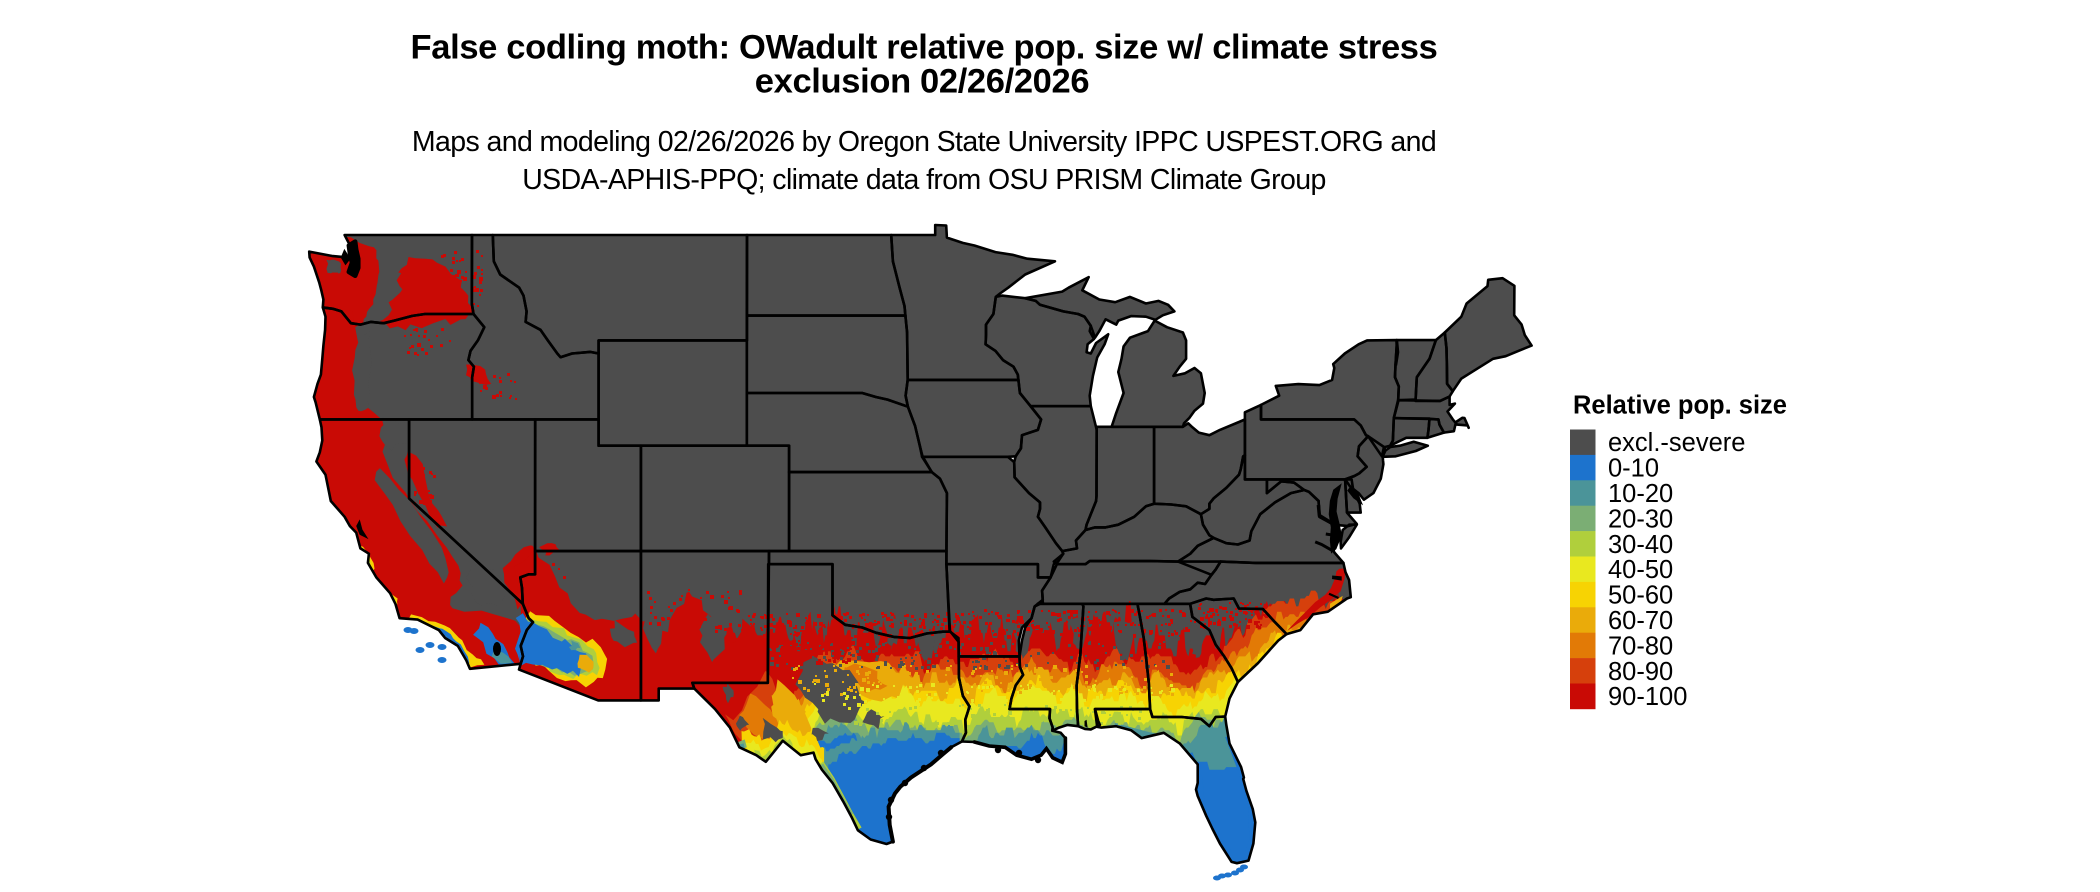 The height and width of the screenshot is (892, 2100). Describe the element at coordinates (1640, 494) in the screenshot. I see `svg-text: 10-20` at that location.